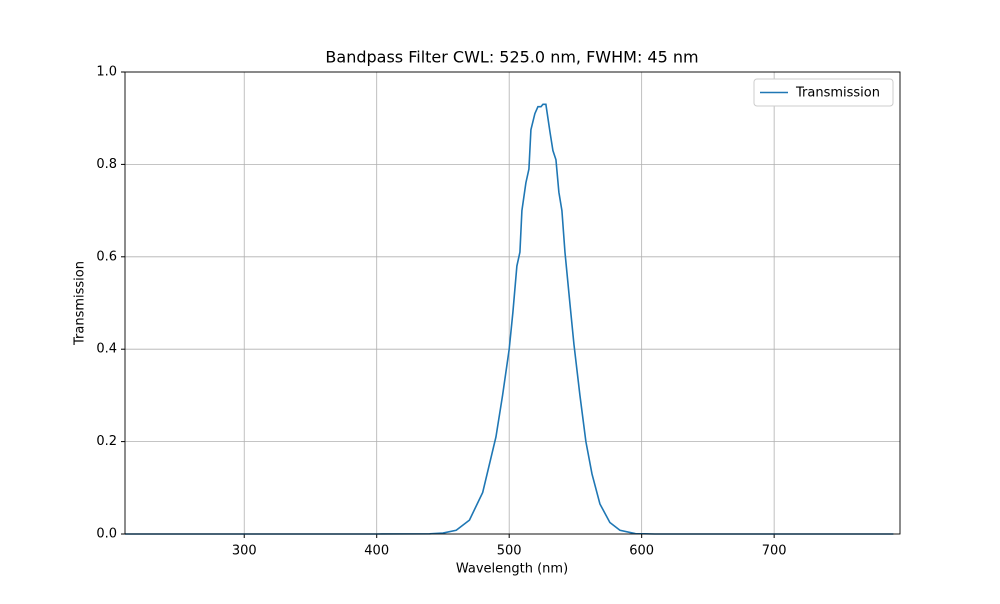 Image resolution: width=1000 pixels, height=604 pixels. What do you see at coordinates (774, 551) in the screenshot?
I see `x-tick-label: 700` at bounding box center [774, 551].